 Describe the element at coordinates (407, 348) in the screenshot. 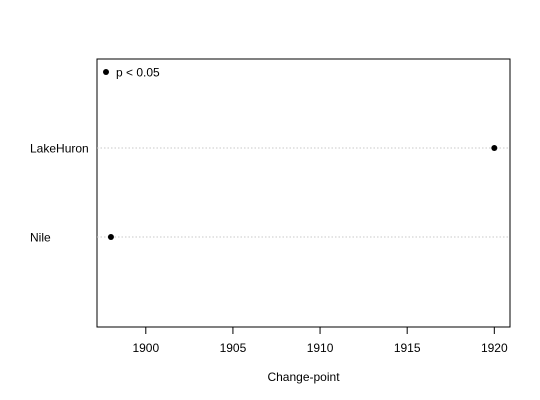

I see `x-tick-label-1915: 1915` at that location.